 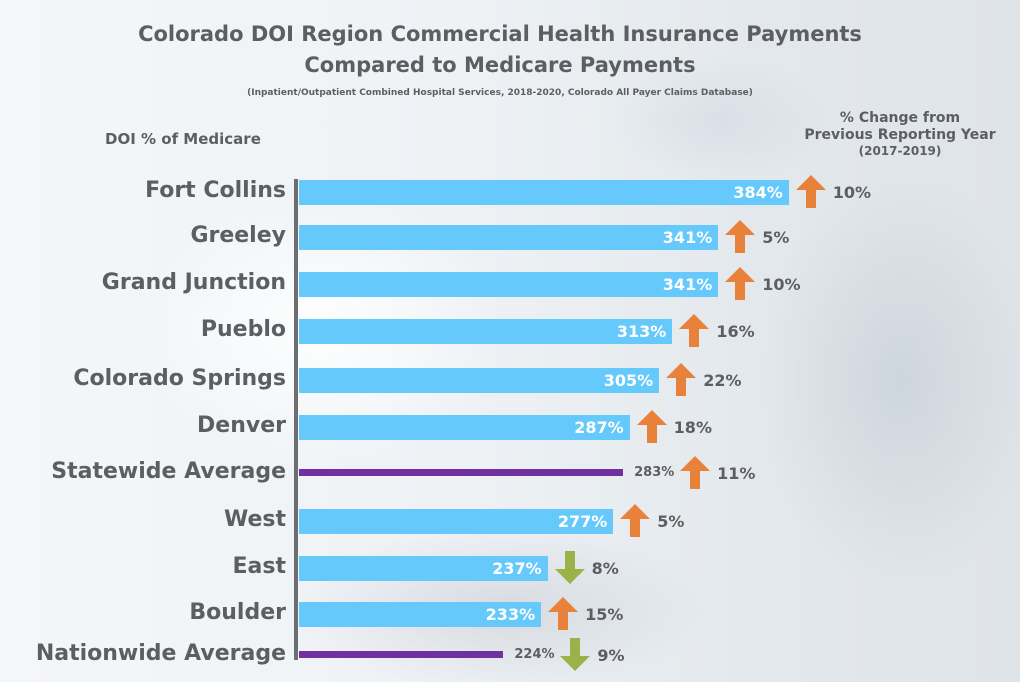 What do you see at coordinates (296, 419) in the screenshot?
I see `category-axis-line` at bounding box center [296, 419].